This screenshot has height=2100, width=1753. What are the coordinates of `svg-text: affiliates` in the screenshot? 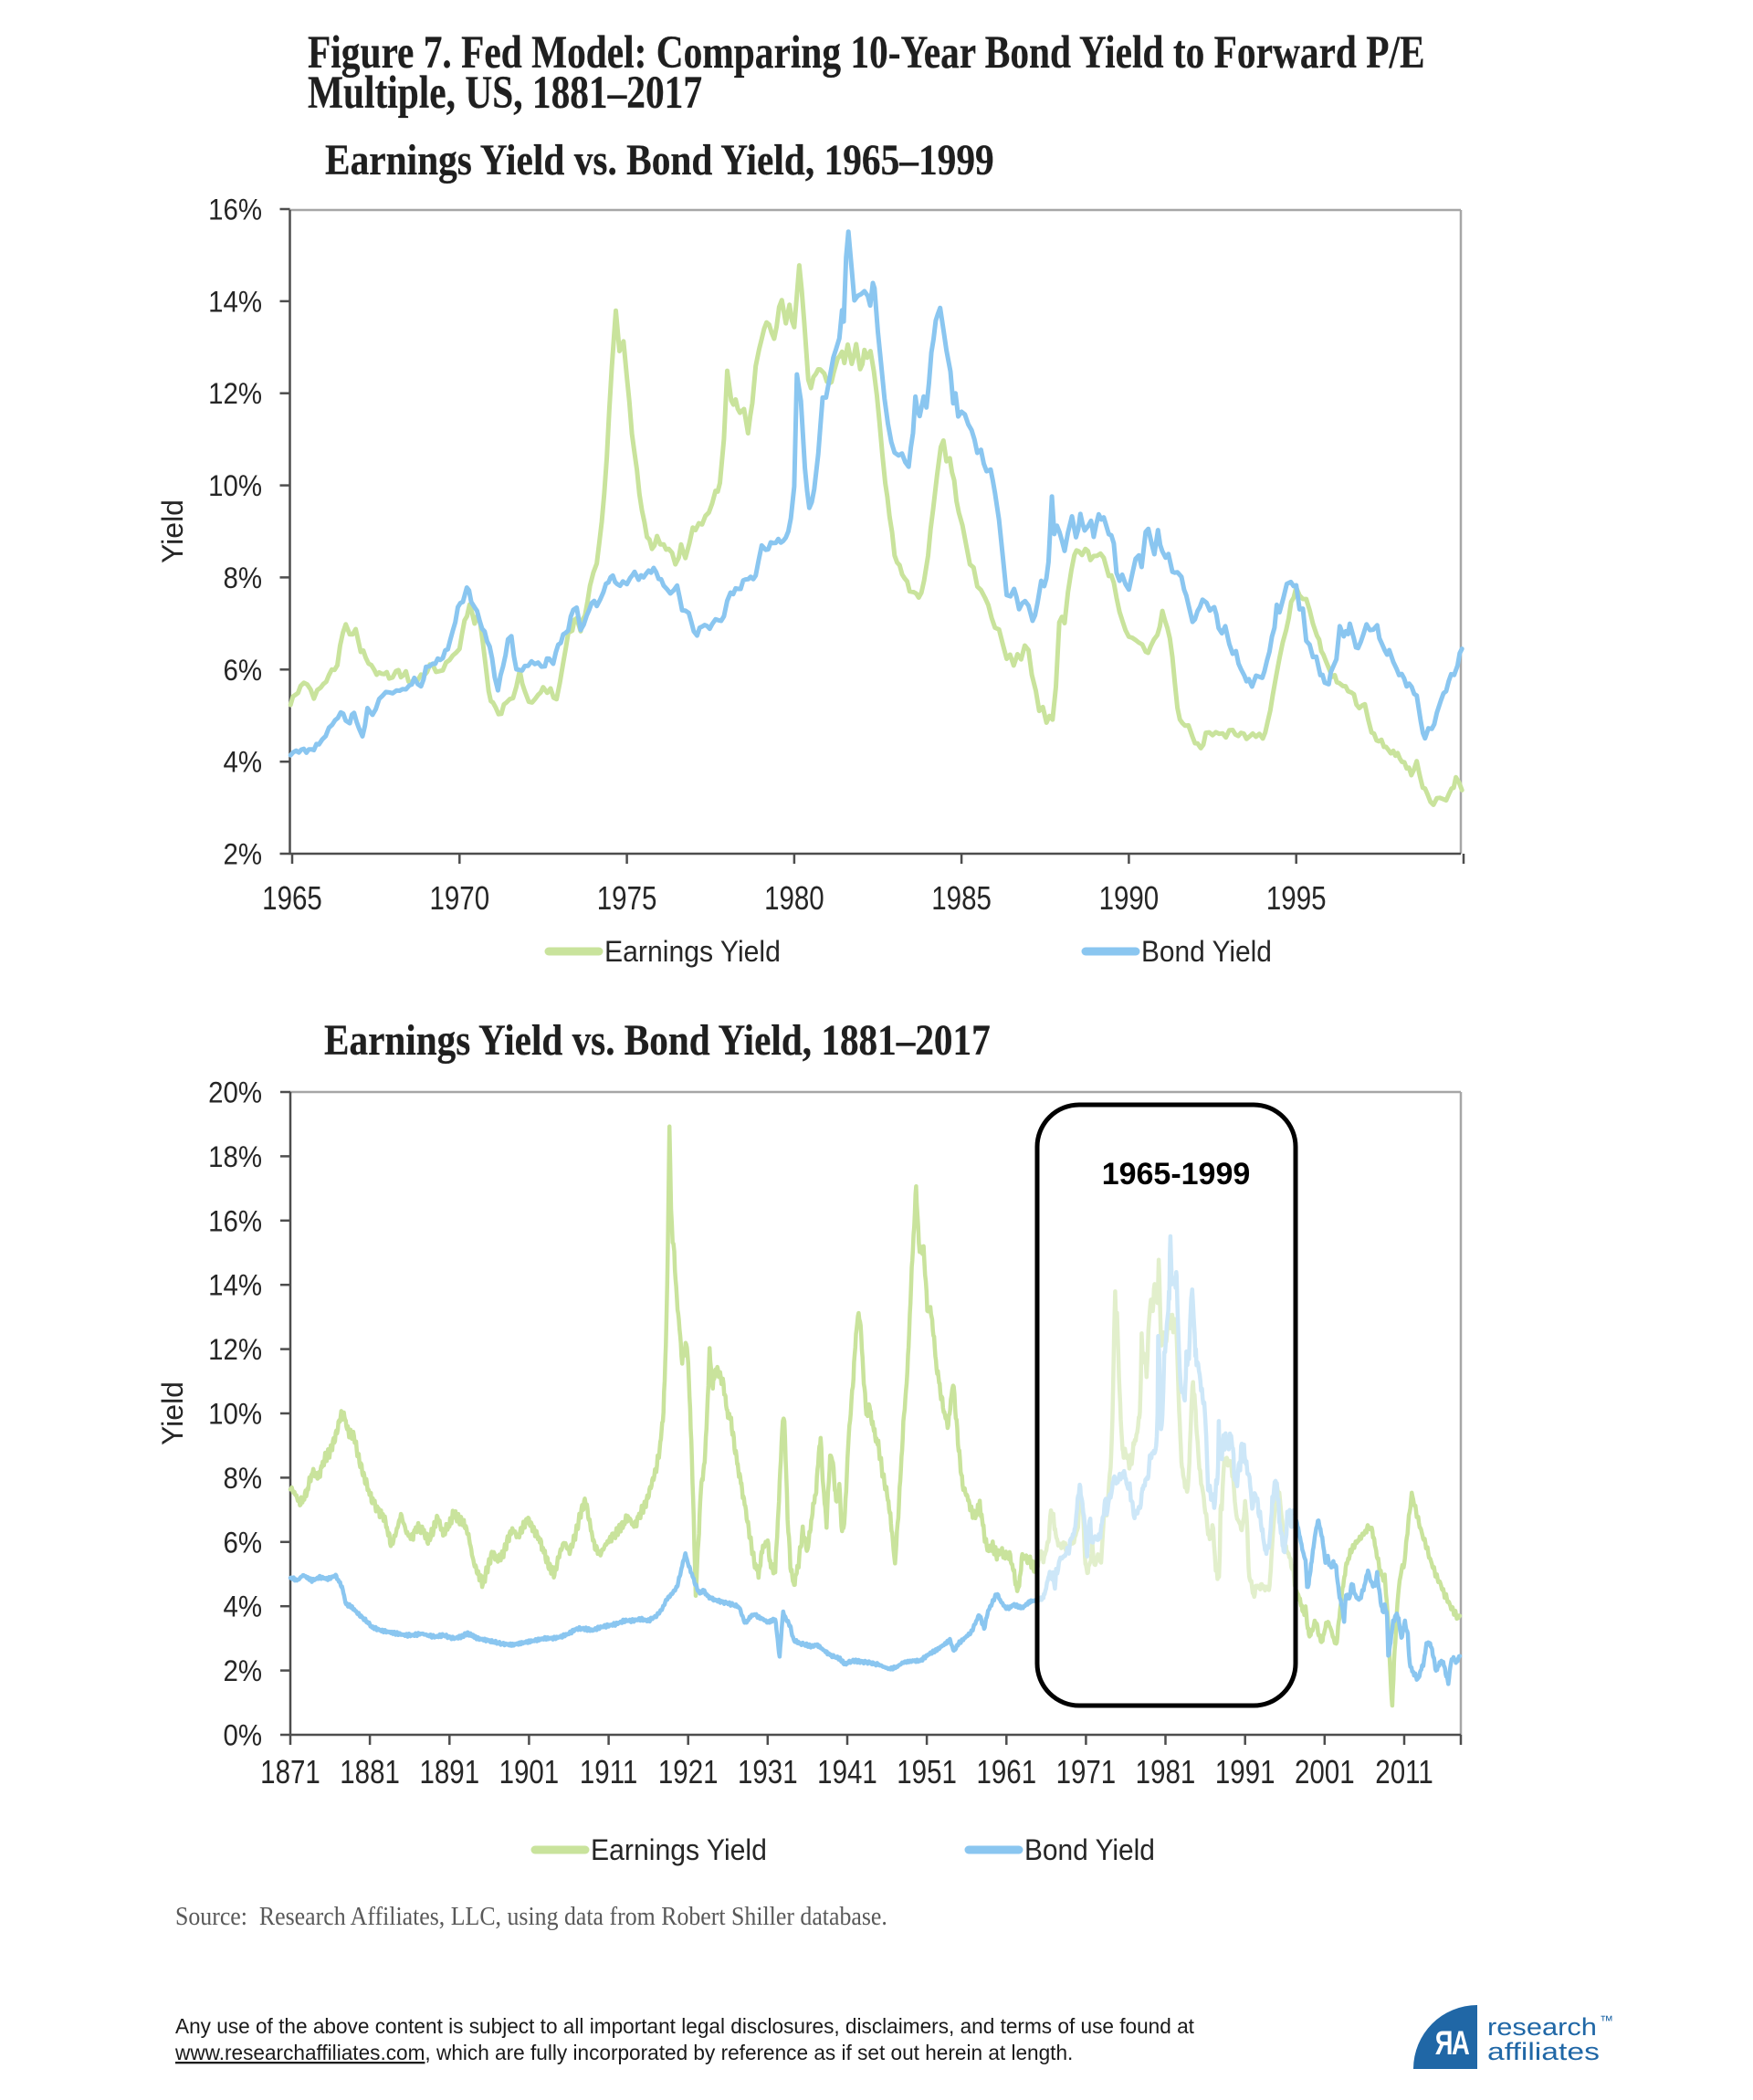 It's located at (1543, 2051).